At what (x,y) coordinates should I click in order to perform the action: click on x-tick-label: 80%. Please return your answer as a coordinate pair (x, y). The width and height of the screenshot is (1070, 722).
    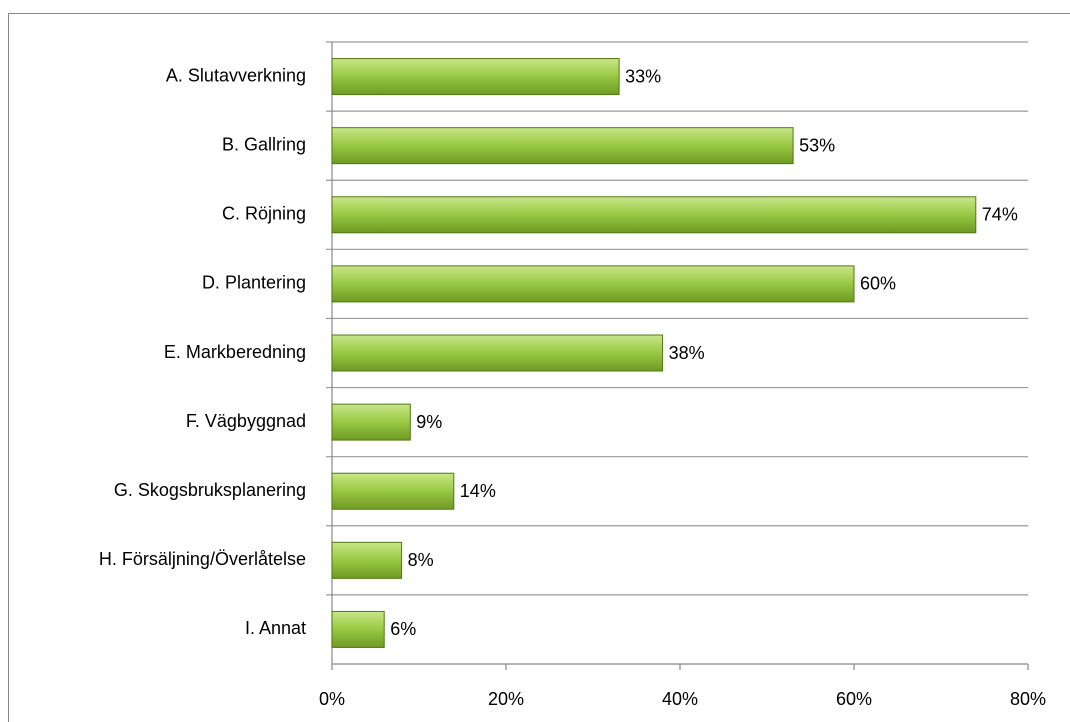
    Looking at the image, I should click on (1028, 699).